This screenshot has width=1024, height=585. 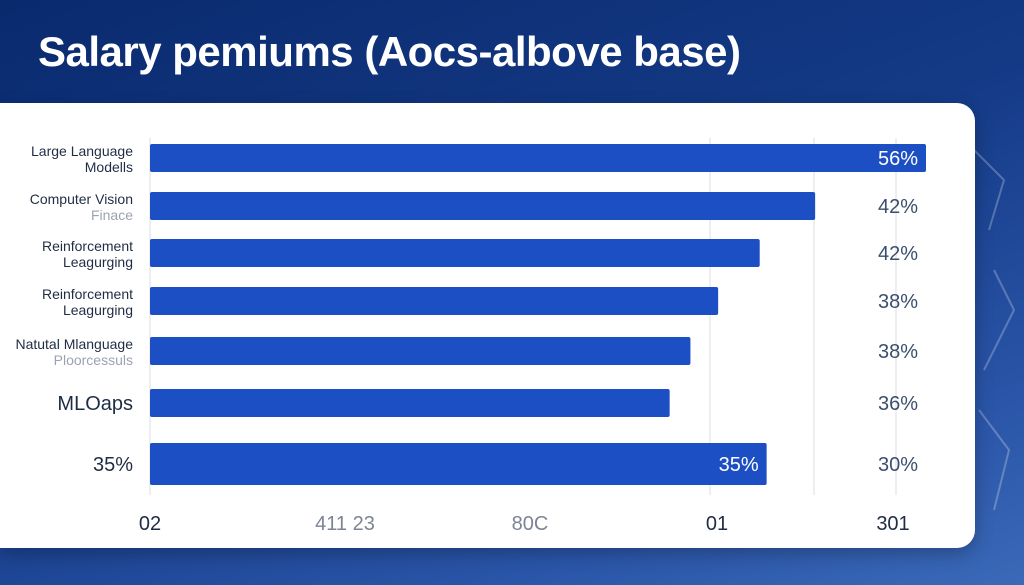 What do you see at coordinates (81, 199) in the screenshot?
I see `category-label: Computer Vision` at bounding box center [81, 199].